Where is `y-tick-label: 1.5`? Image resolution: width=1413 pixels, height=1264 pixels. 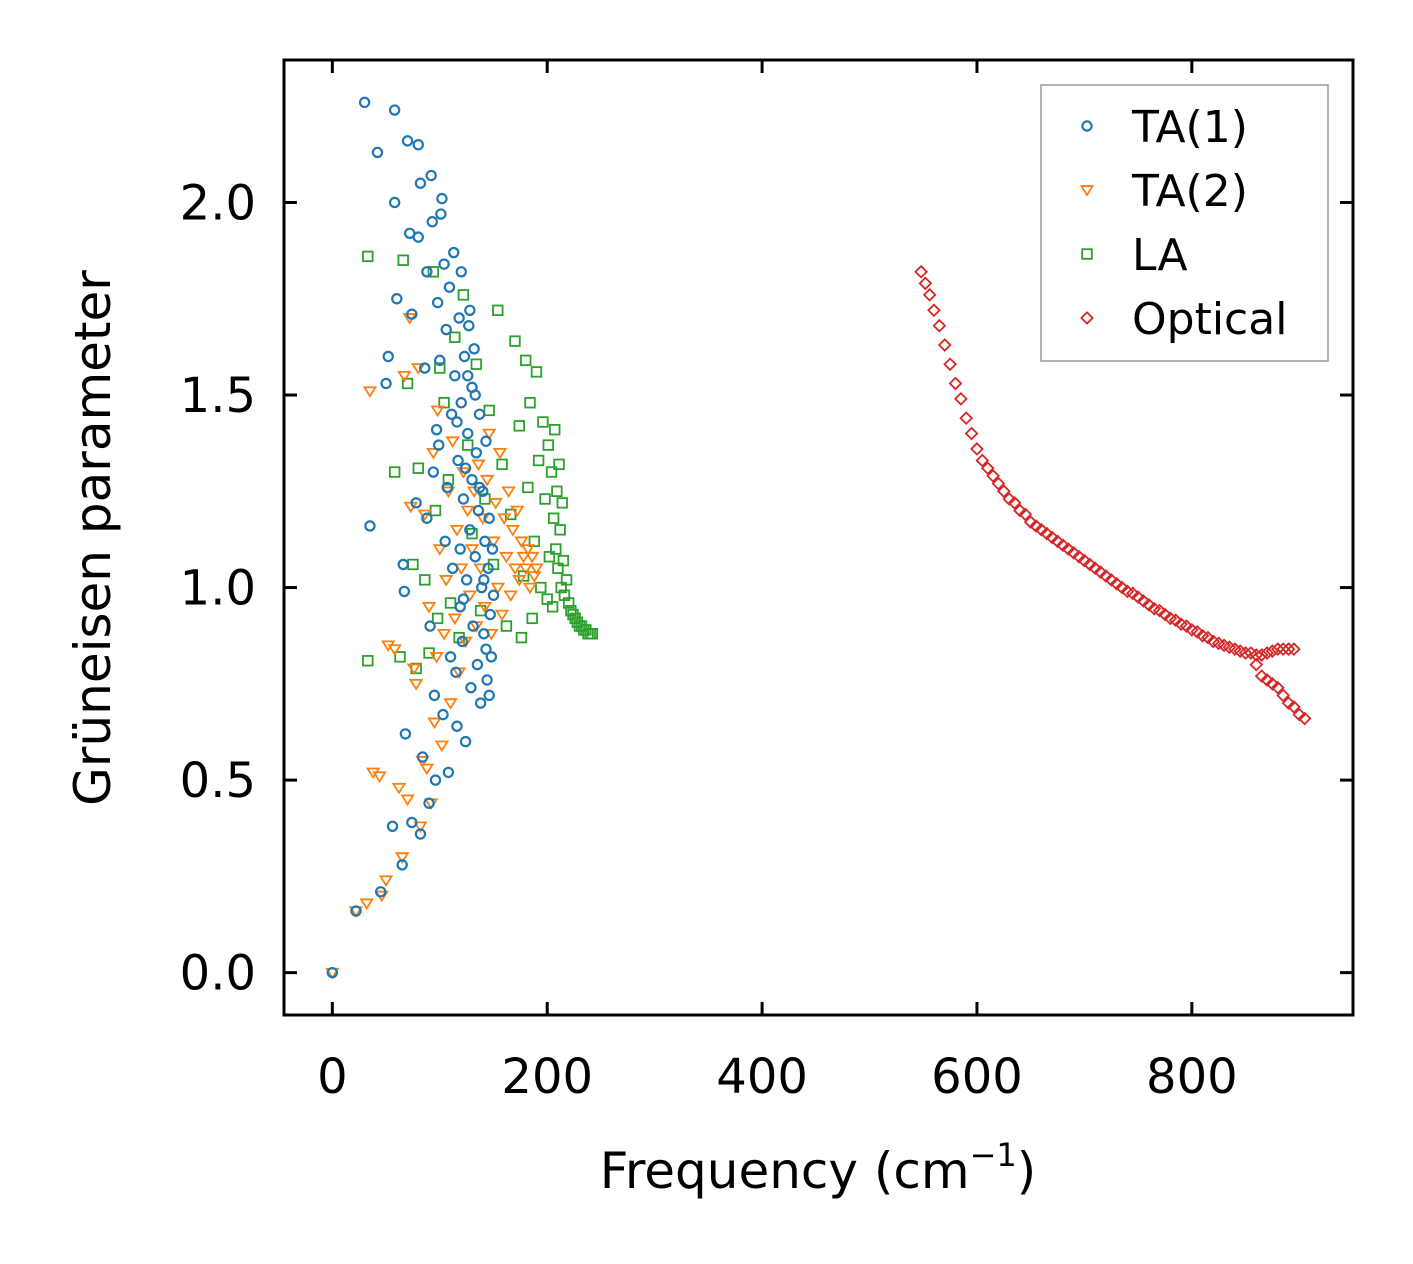 y-tick-label: 1.5 is located at coordinates (218, 396).